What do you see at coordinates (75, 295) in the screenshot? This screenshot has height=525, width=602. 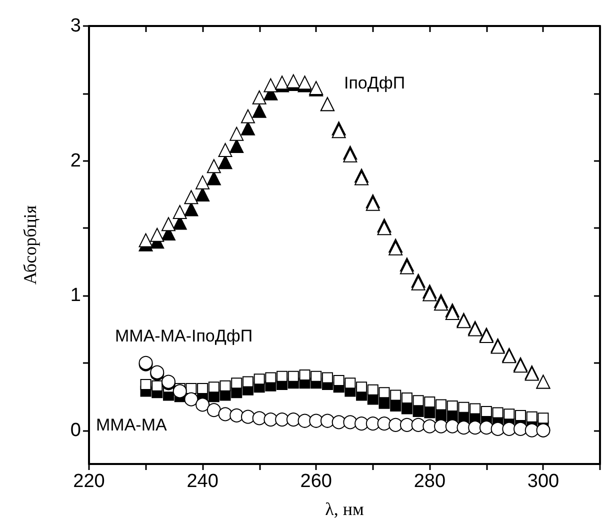 I see `y-tick-label: 1` at bounding box center [75, 295].